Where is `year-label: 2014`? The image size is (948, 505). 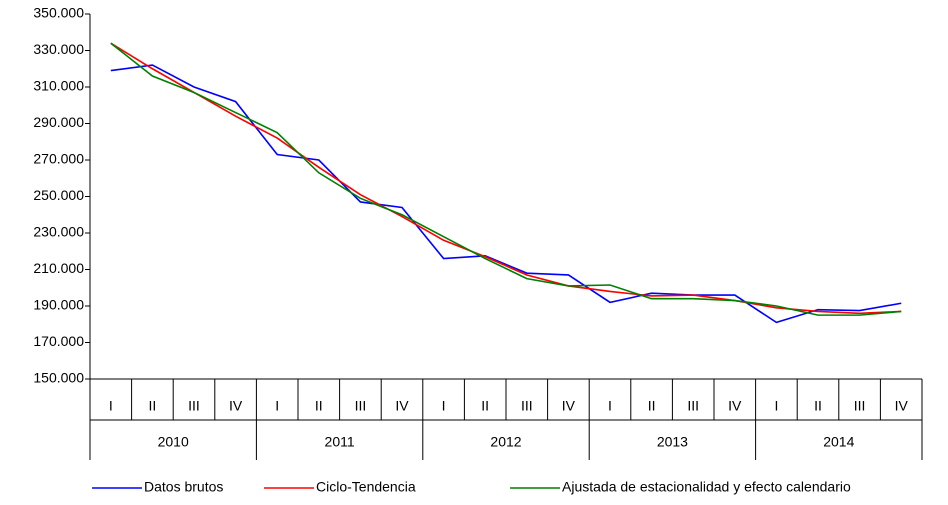
year-label: 2014 is located at coordinates (838, 442).